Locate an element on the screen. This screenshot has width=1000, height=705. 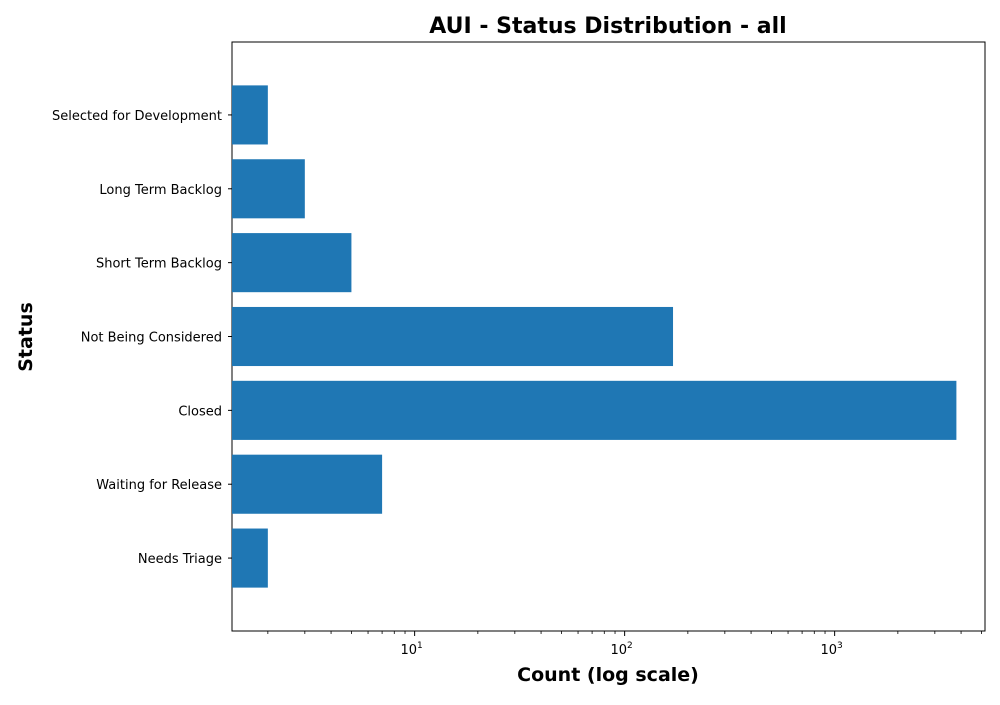
x-tick-label: 10¹ is located at coordinates (411, 649).